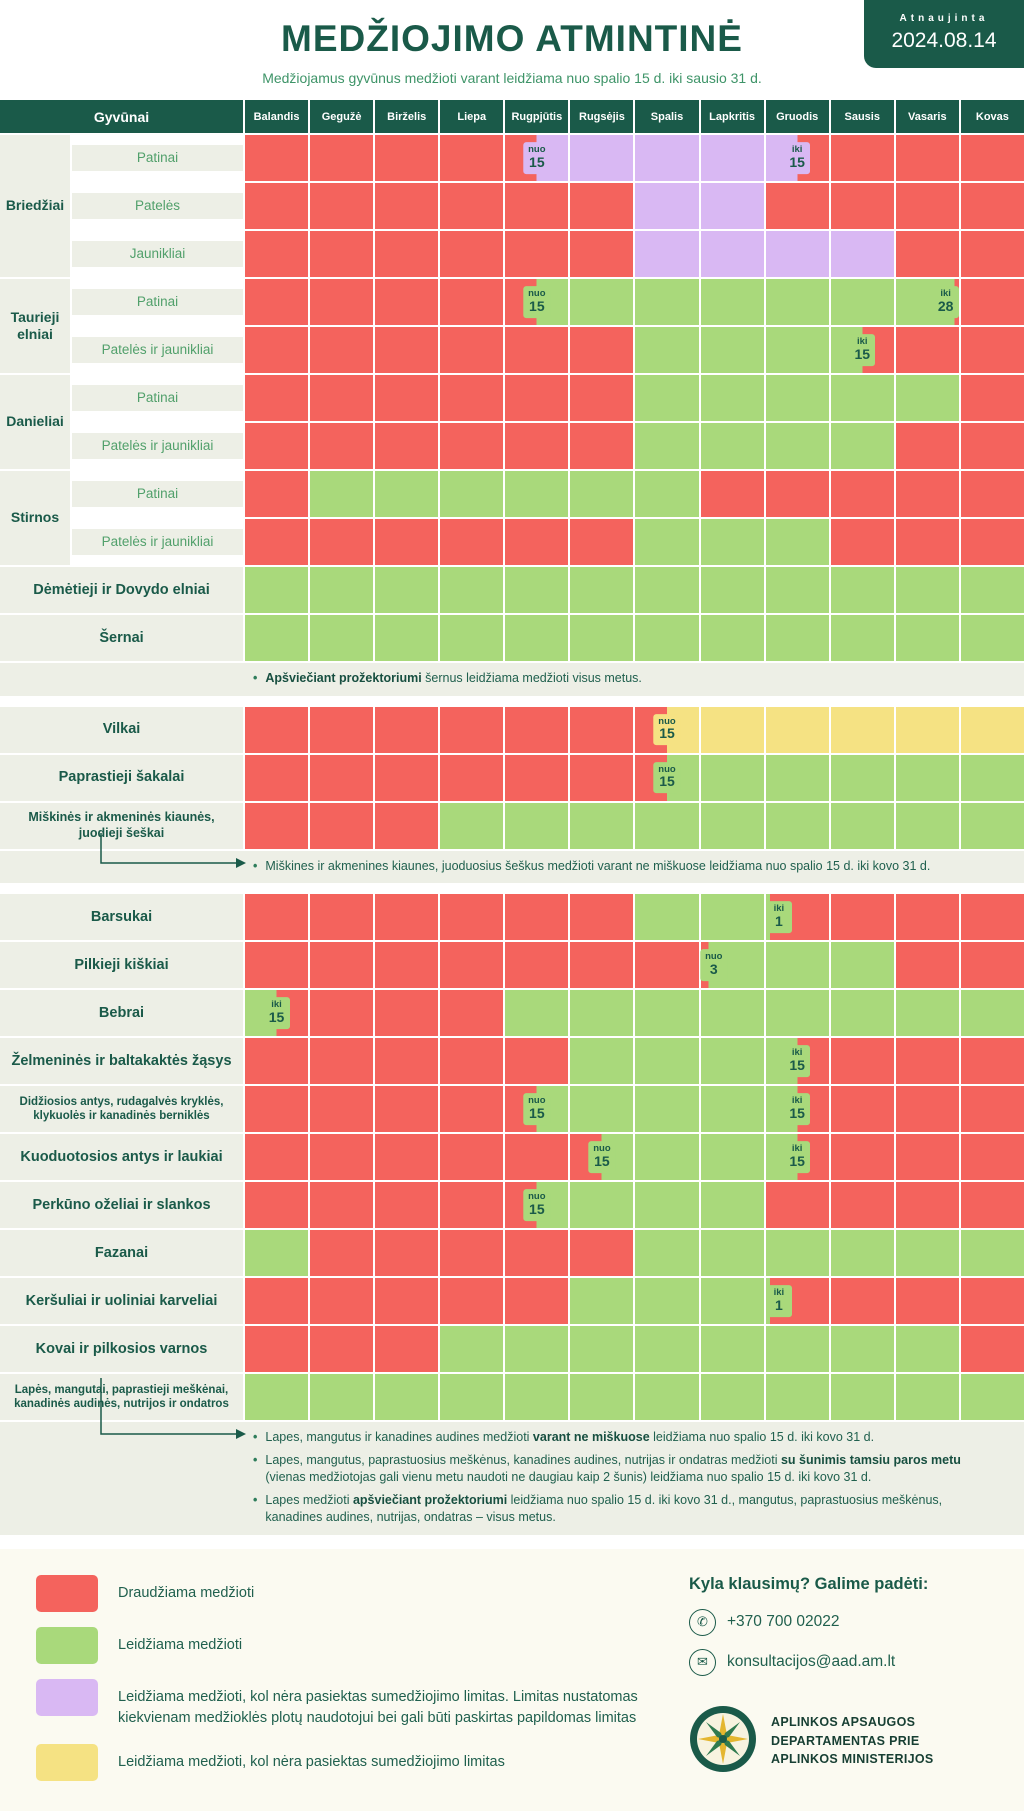  What do you see at coordinates (35, 206) in the screenshot?
I see `animal-group-label: Briedžiai` at bounding box center [35, 206].